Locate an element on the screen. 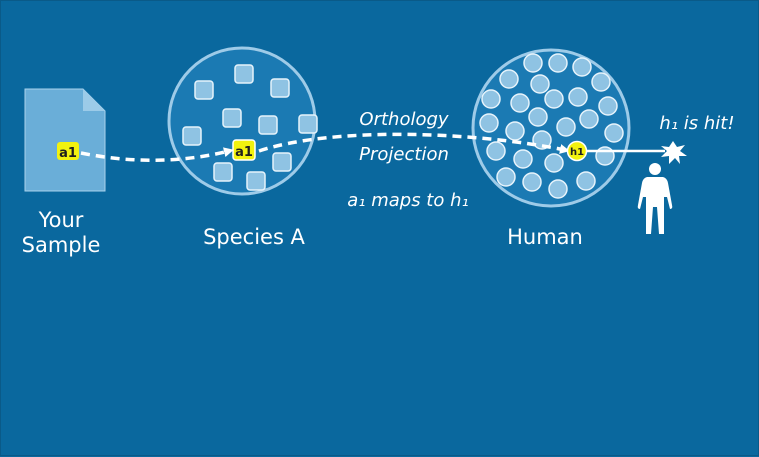 The width and height of the screenshot is (759, 457). your-sample-label-line2: Sample is located at coordinates (61, 245).